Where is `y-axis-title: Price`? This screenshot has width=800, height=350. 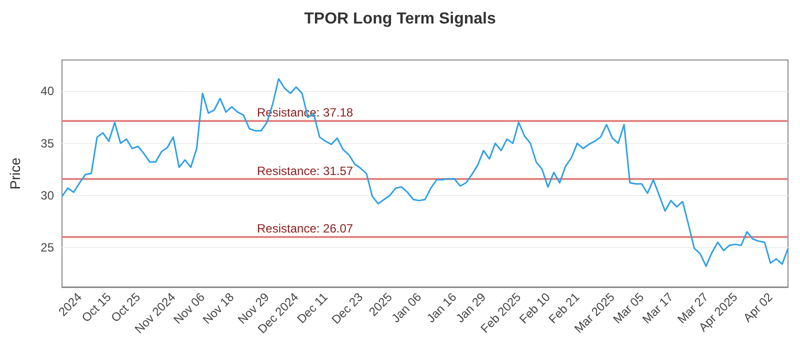
y-axis-title: Price is located at coordinates (15, 173).